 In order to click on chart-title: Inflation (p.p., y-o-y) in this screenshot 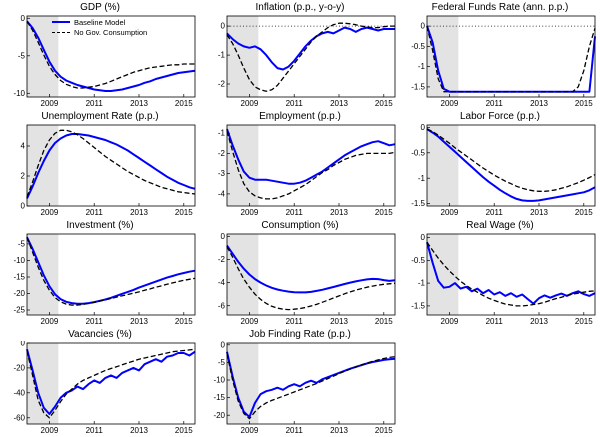, I will do `click(300, 7)`.